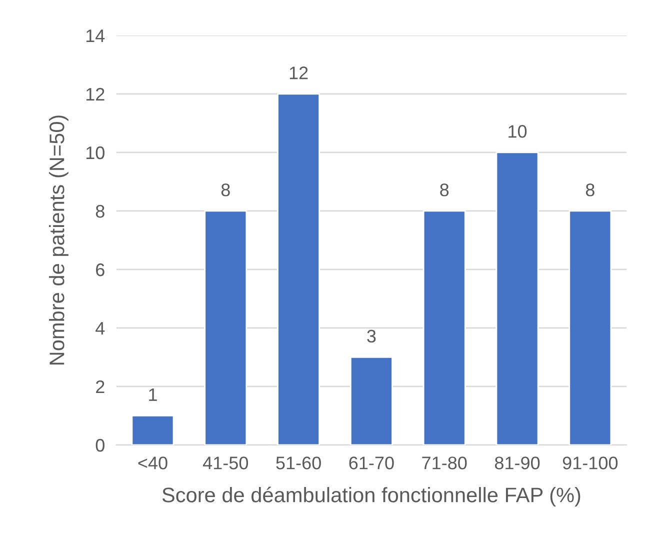 This screenshot has height=546, width=646. Describe the element at coordinates (517, 463) in the screenshot. I see `x-tick-label: 81-90` at that location.